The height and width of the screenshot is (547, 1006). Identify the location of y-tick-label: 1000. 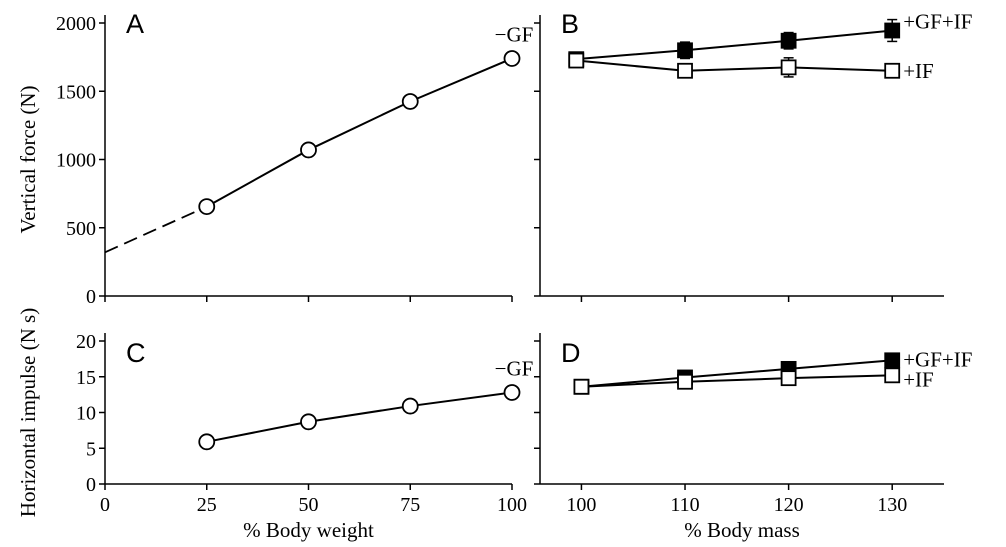
(76, 161).